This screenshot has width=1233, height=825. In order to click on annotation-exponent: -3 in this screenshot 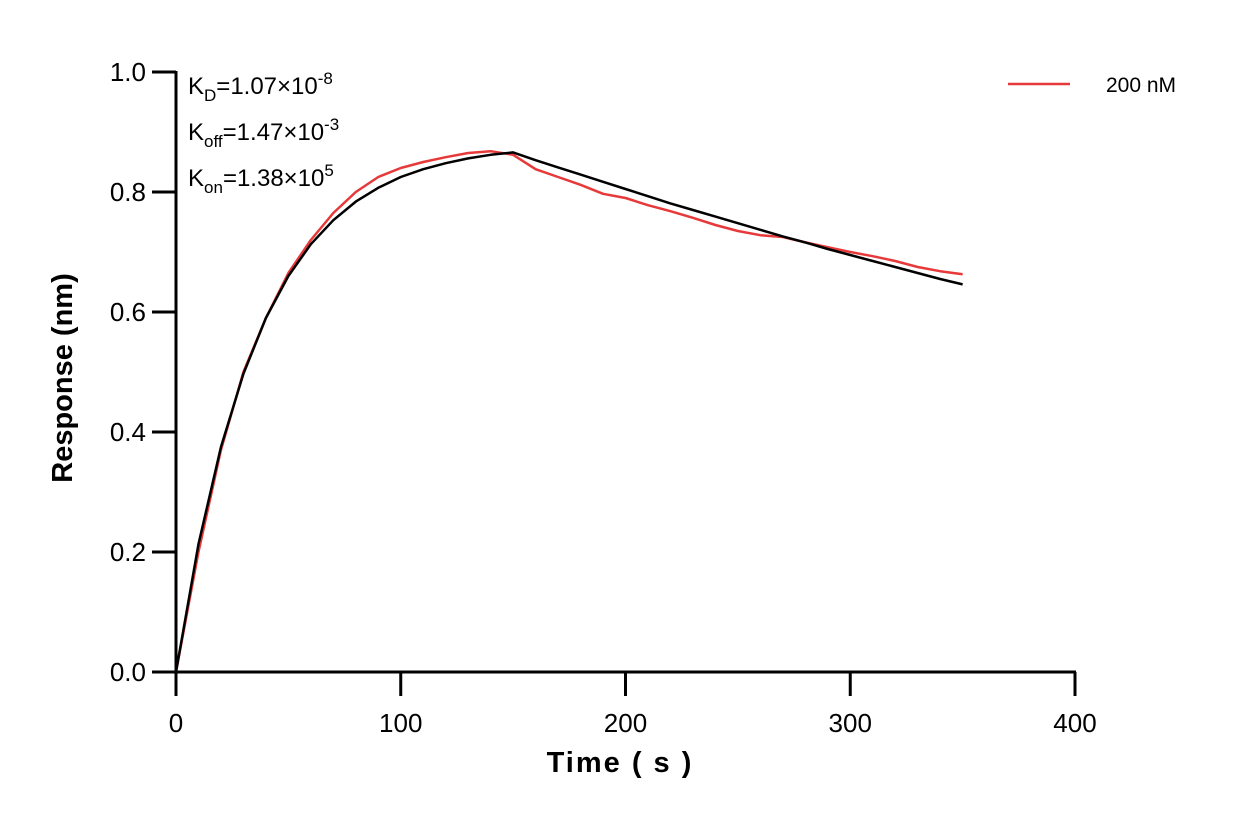, I will do `click(331, 124)`.